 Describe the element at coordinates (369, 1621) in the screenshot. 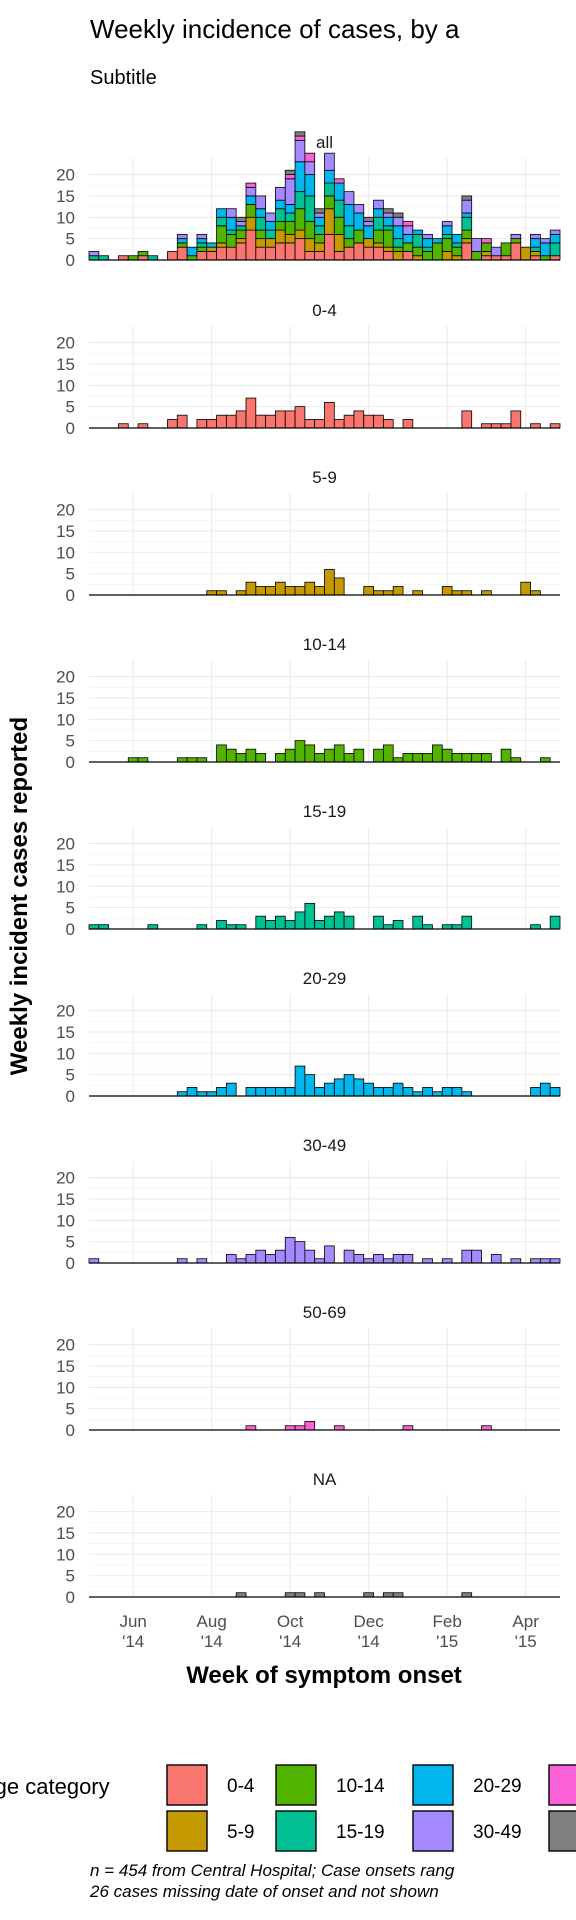

I see `x-tick-label: Dec` at that location.